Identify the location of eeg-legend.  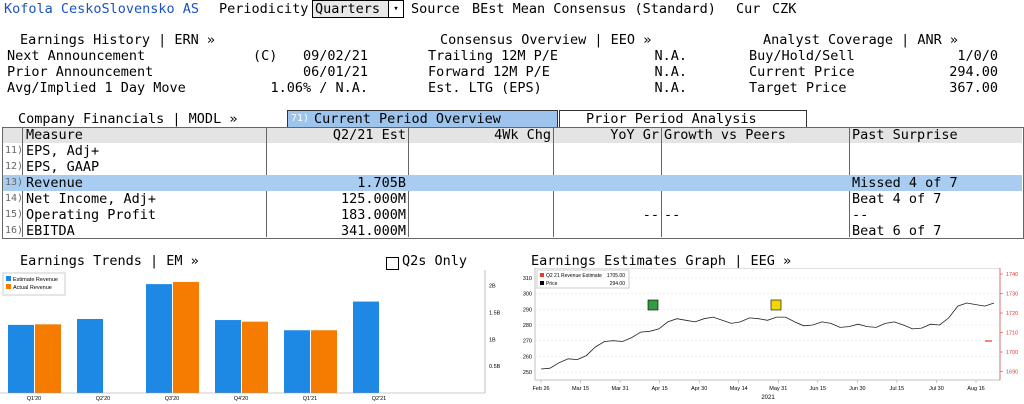
(583, 279).